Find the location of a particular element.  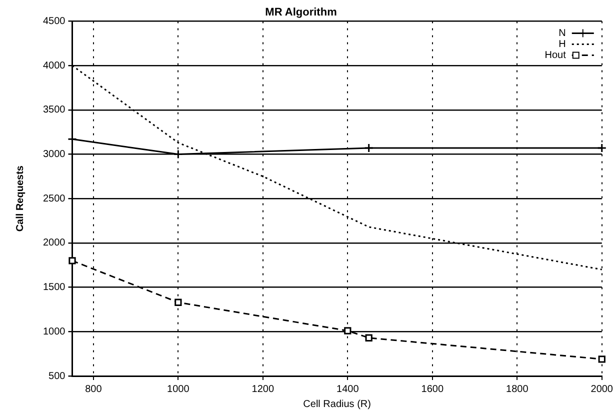

y-tick-label: 1000 is located at coordinates (54, 332).